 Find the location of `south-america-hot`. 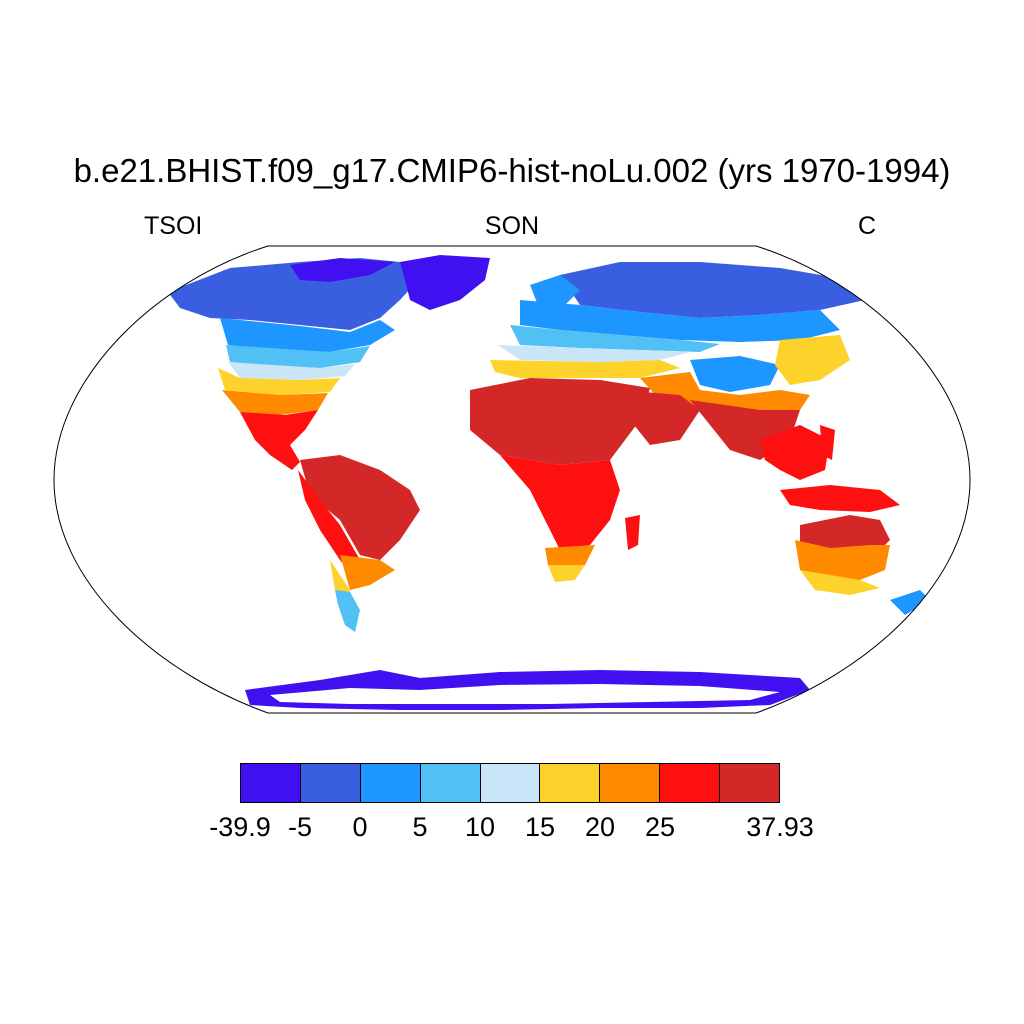

south-america-hot is located at coordinates (360, 507).